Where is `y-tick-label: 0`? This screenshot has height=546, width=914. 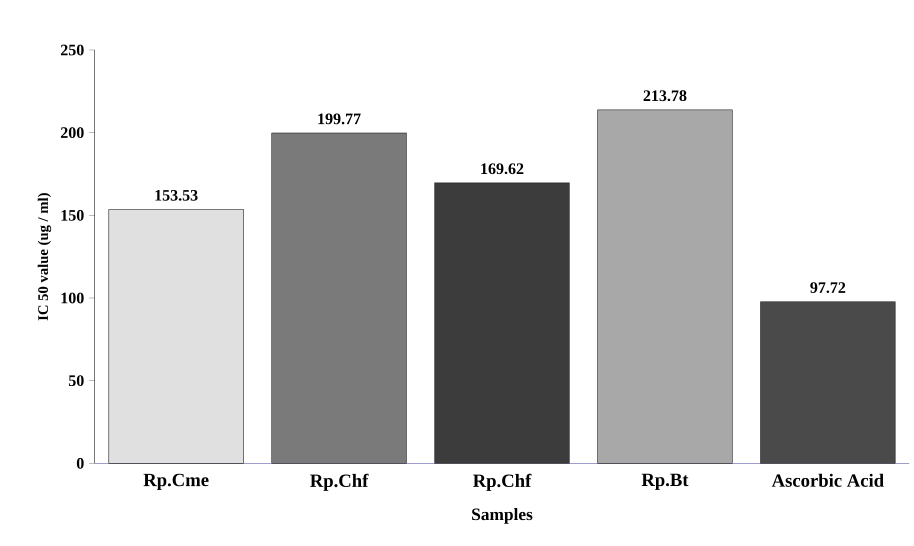 y-tick-label: 0 is located at coordinates (80, 463).